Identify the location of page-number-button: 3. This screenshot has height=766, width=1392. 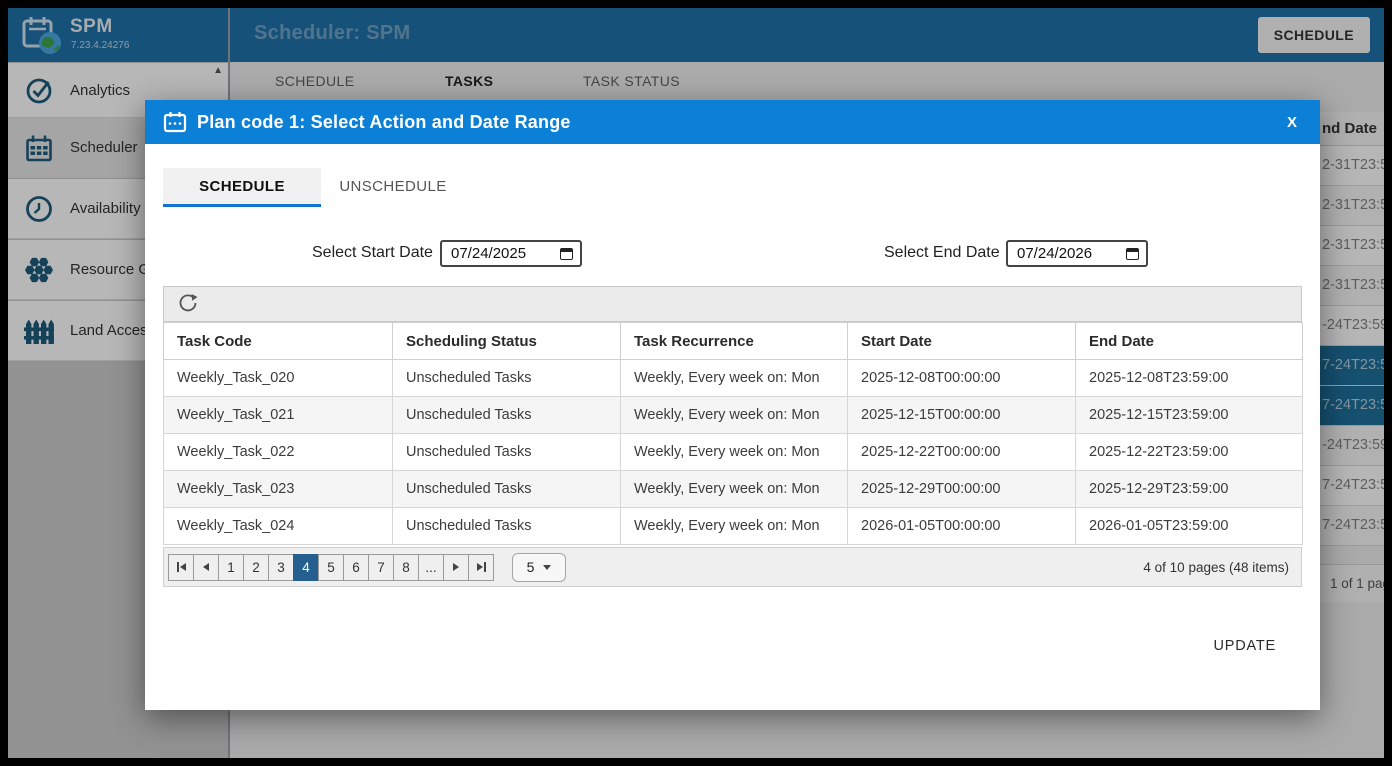
(281, 567).